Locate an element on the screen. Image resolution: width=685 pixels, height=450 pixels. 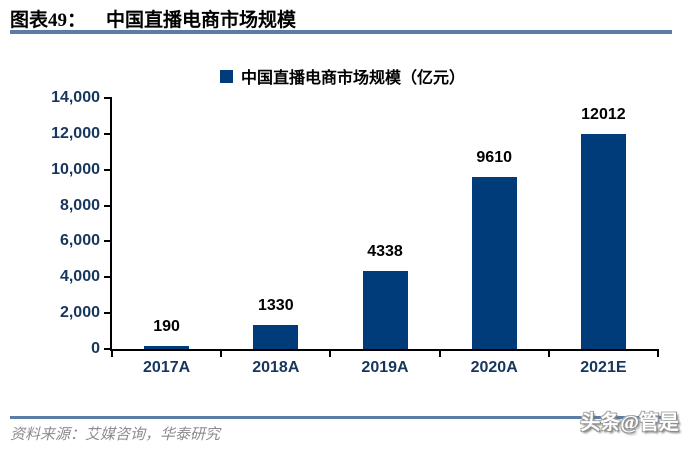
page-title: 图表49： 中国直播电商市场规模 is located at coordinates (153, 18).